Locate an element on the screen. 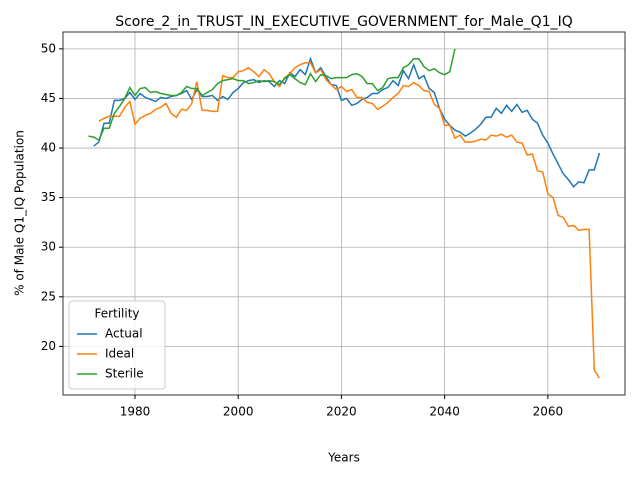 The image size is (640, 484). legend: Fertility Actual Ideal Sterile is located at coordinates (117, 345).